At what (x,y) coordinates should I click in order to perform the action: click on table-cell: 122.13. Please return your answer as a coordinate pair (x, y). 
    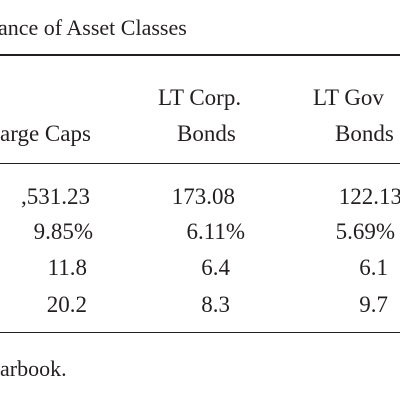
    Looking at the image, I should click on (369, 196).